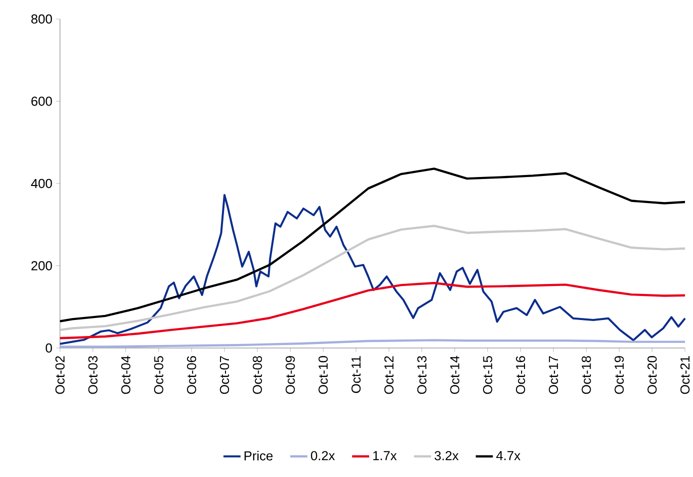  What do you see at coordinates (258, 455) in the screenshot?
I see `legend-label: Price` at bounding box center [258, 455].